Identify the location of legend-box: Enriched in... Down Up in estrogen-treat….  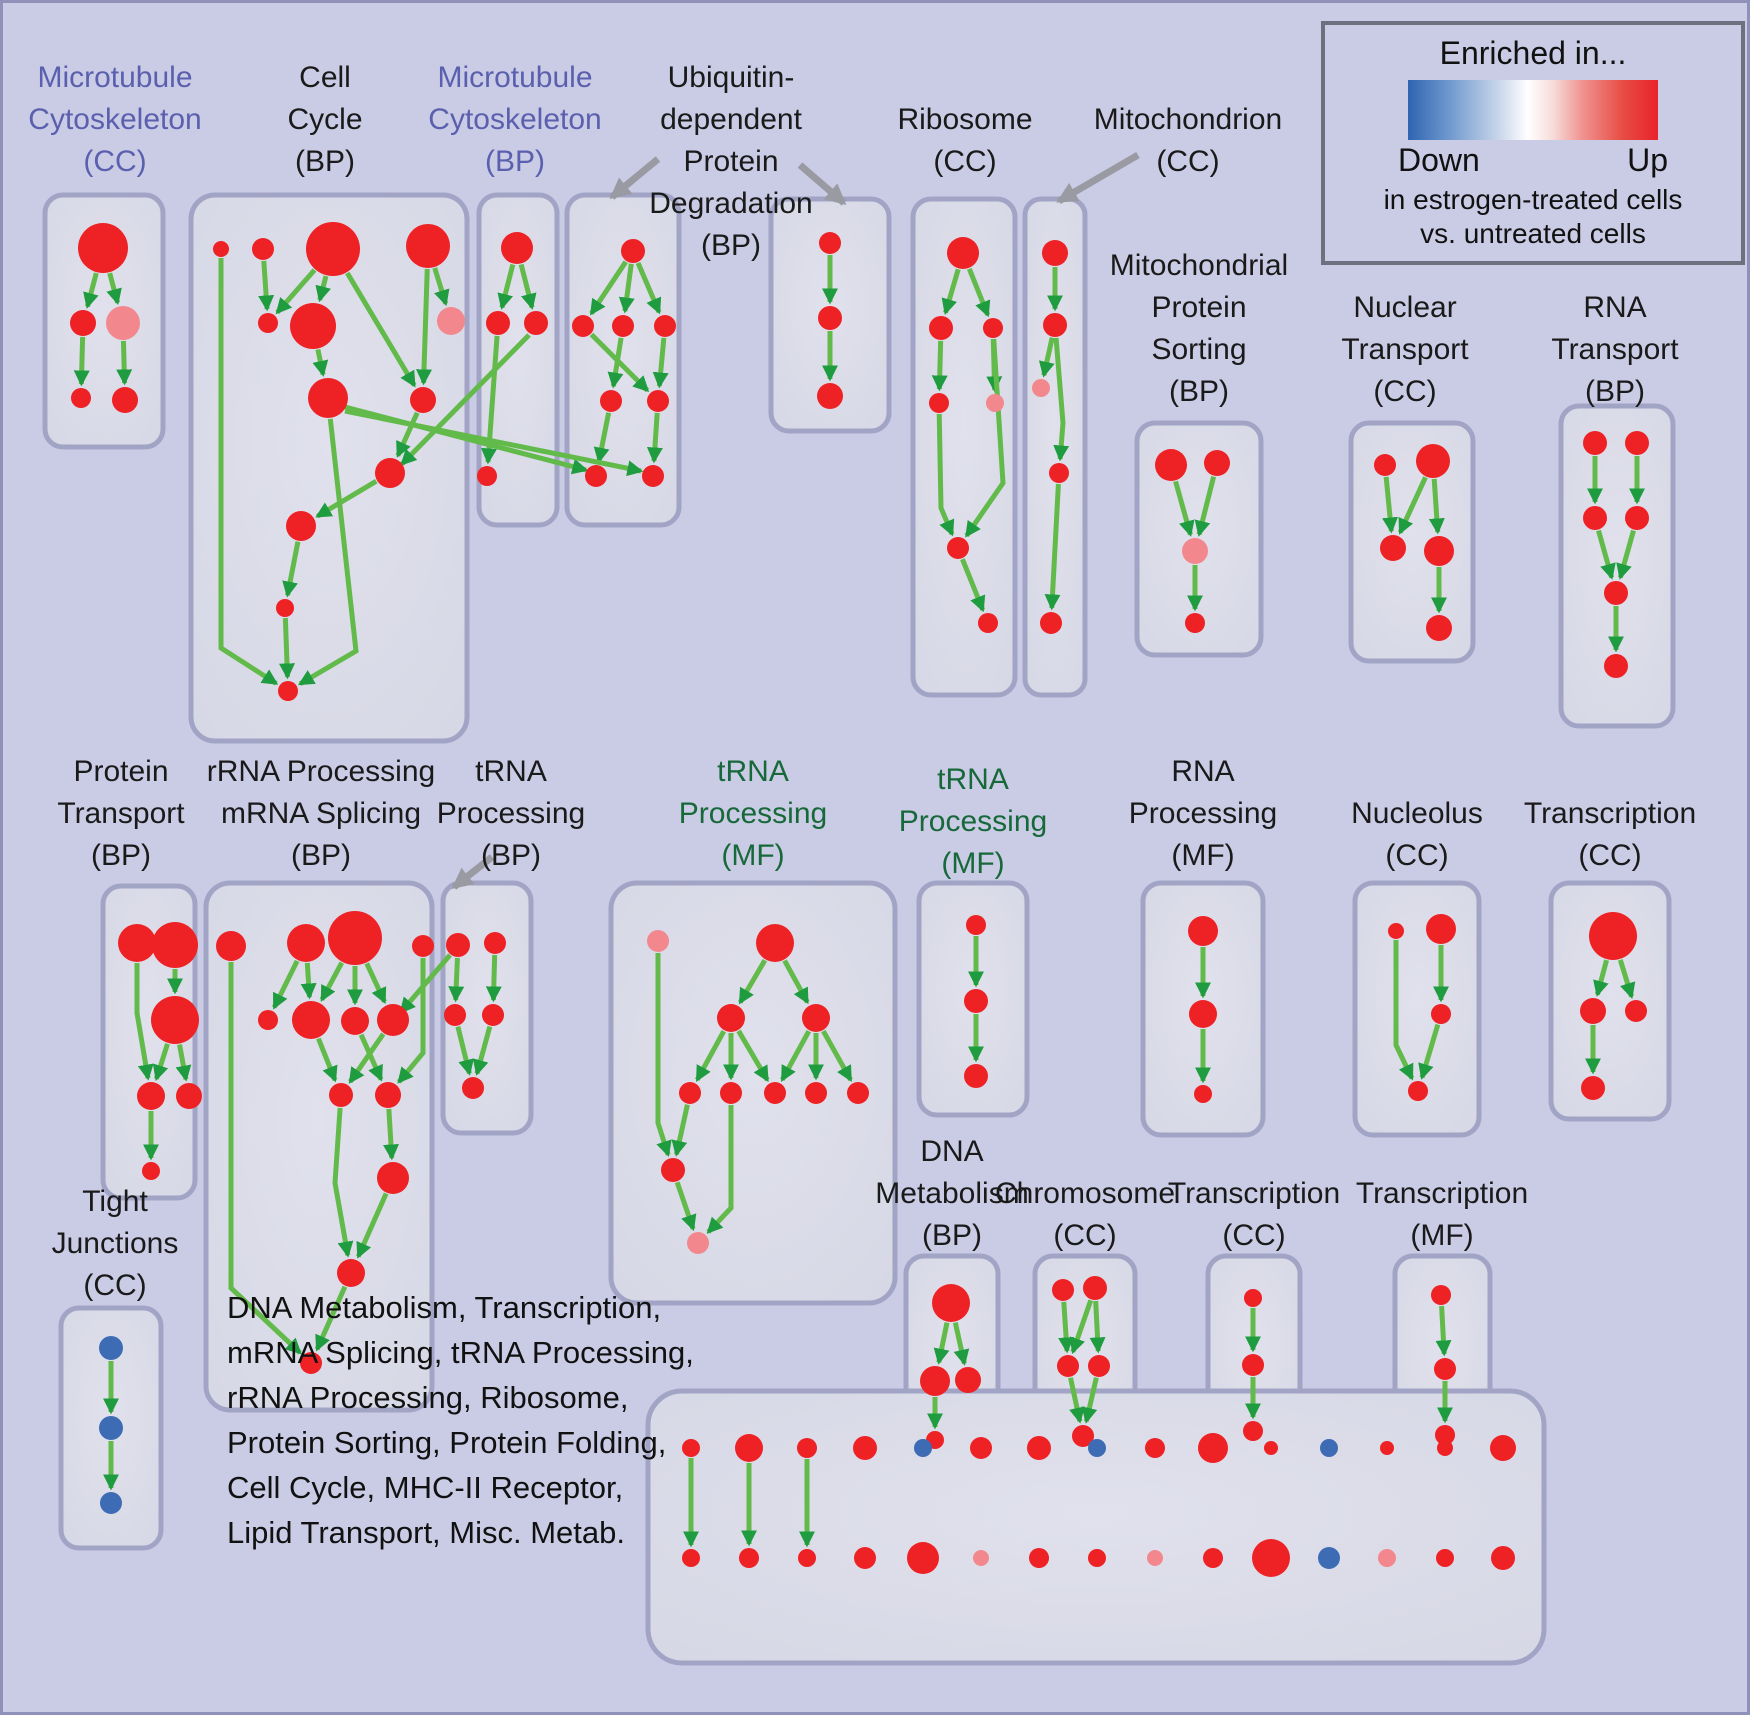
(1533, 143).